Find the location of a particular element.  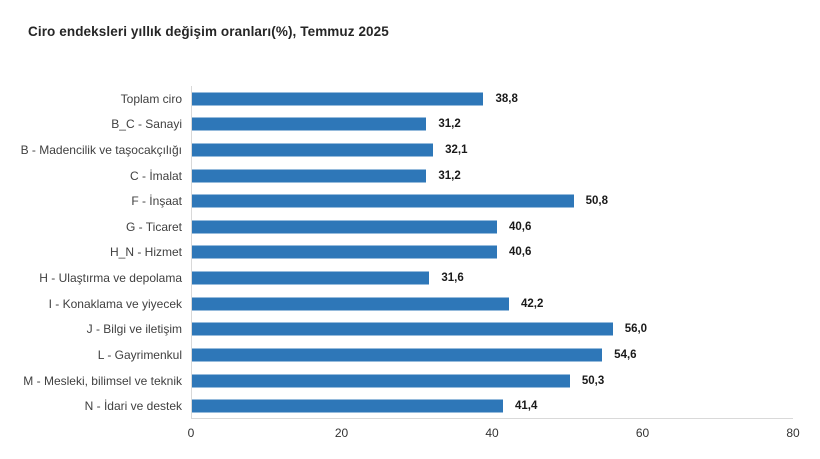

bar-row: H_N - Hizmet 40,6 is located at coordinates (451, 253).